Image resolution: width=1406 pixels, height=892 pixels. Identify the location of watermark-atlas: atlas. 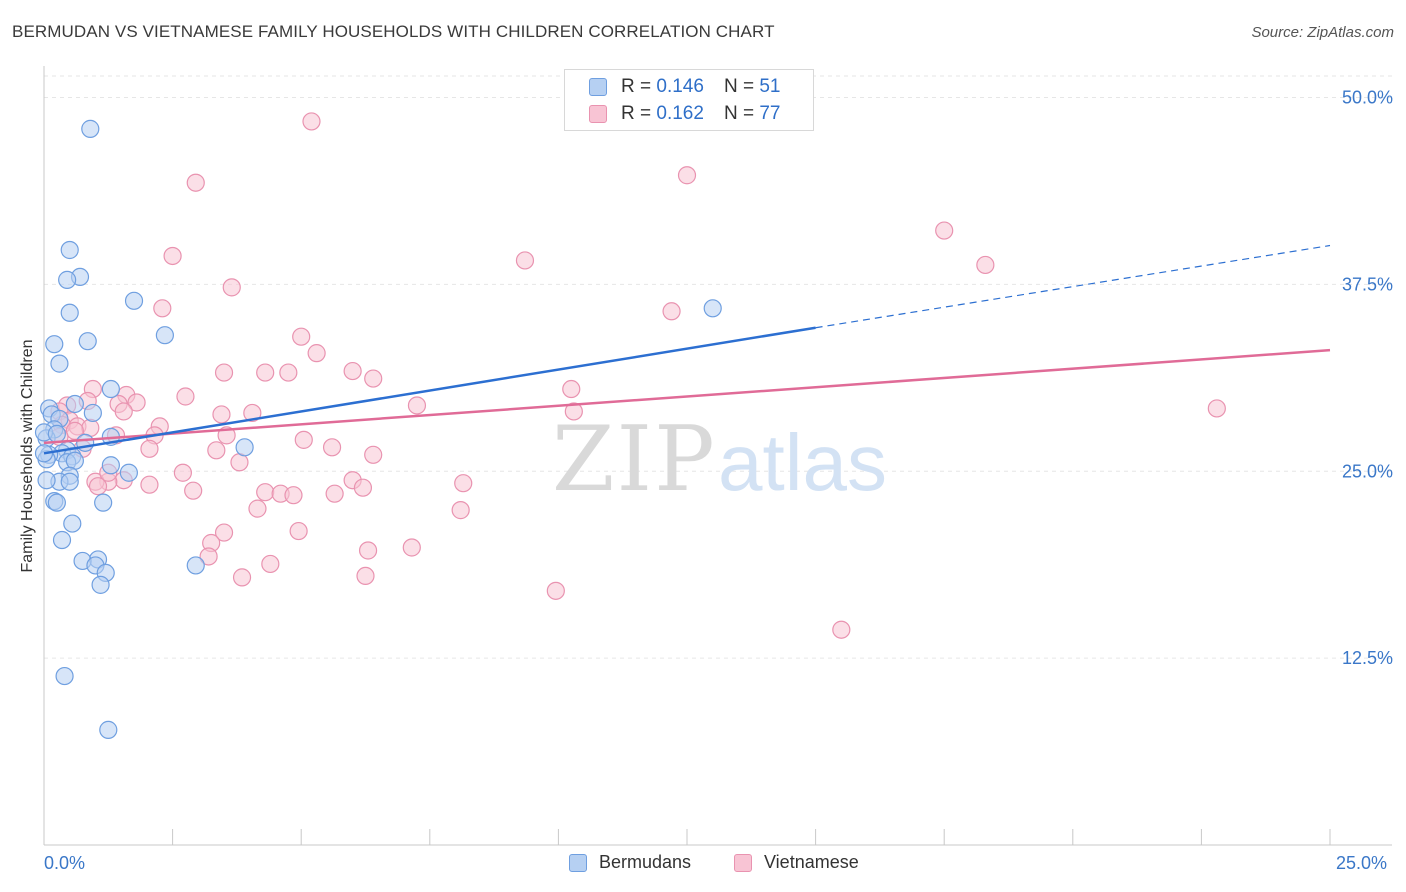
(802, 462).